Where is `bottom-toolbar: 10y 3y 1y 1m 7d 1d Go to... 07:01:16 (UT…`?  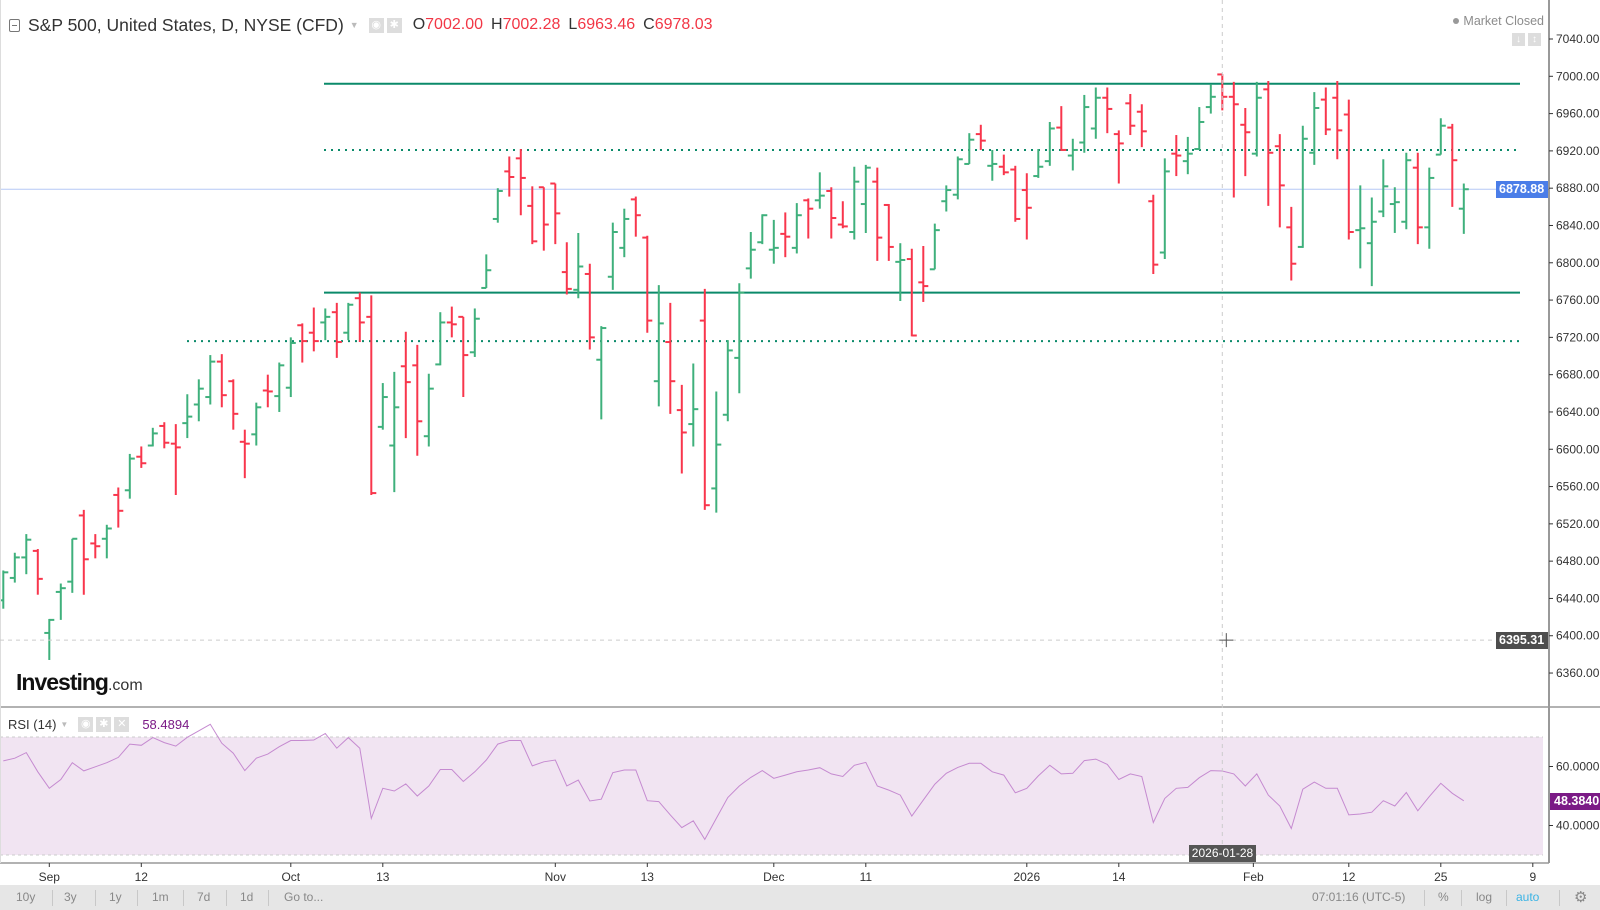
bottom-toolbar: 10y 3y 1y 1m 7d 1d Go to... 07:01:16 (UT… is located at coordinates (800, 897).